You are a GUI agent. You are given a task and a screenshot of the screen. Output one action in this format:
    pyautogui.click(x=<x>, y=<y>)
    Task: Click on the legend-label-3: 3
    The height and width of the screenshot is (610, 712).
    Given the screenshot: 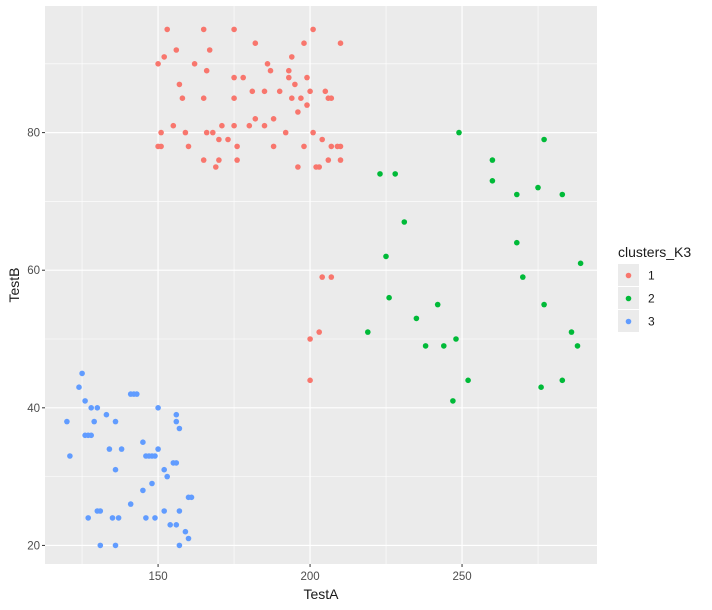 What is the action you would take?
    pyautogui.click(x=651, y=322)
    